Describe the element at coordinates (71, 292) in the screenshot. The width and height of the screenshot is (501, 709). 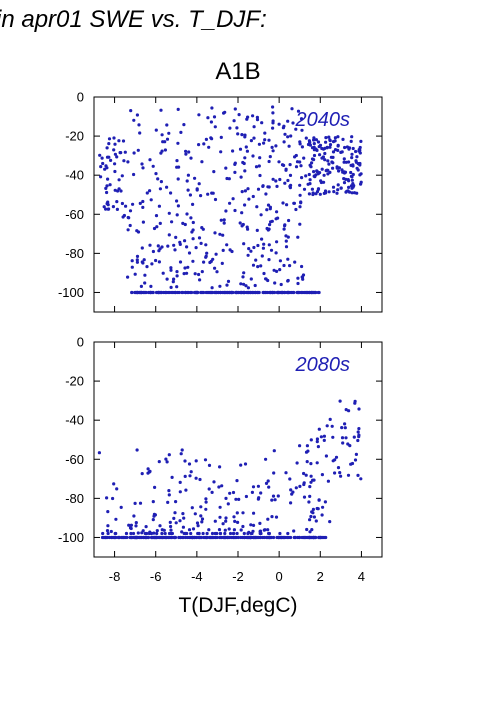
I see `y-tick-label: -100` at that location.